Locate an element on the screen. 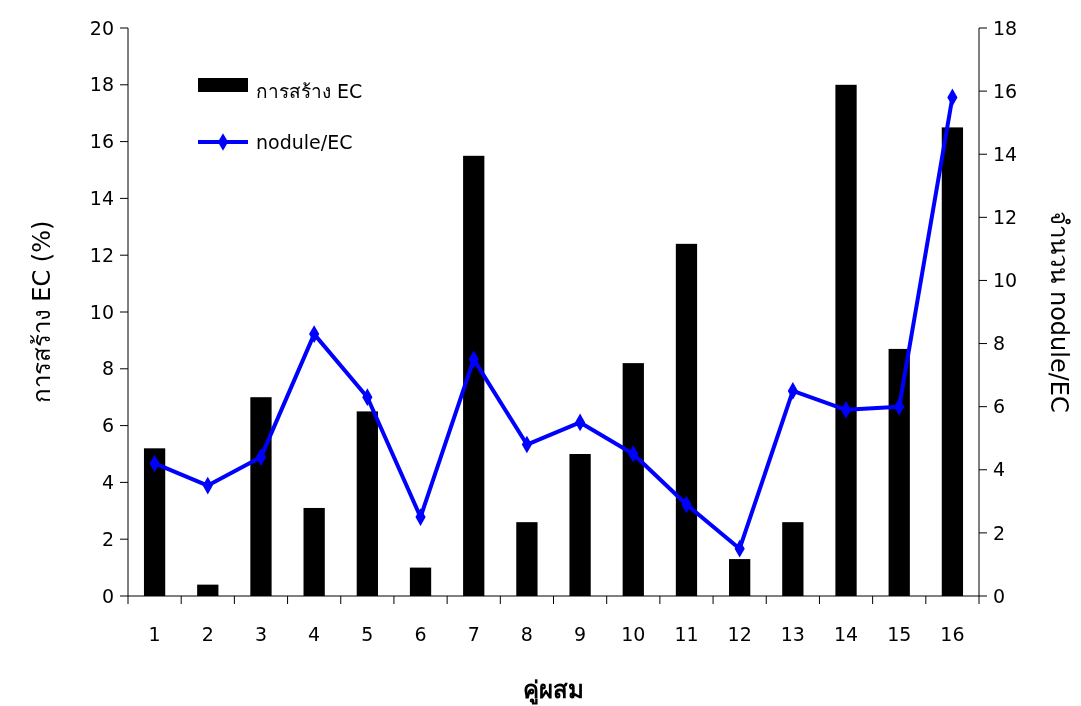  x-tick-label: 8 is located at coordinates (526, 634).